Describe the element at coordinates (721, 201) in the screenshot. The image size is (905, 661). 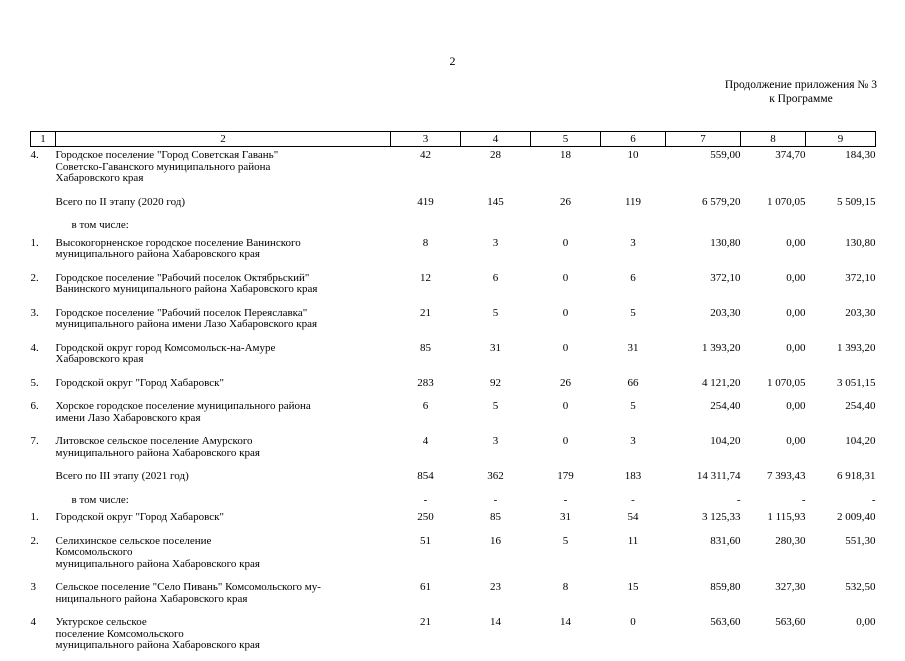
I see `value-cell: 6 579,20` at that location.